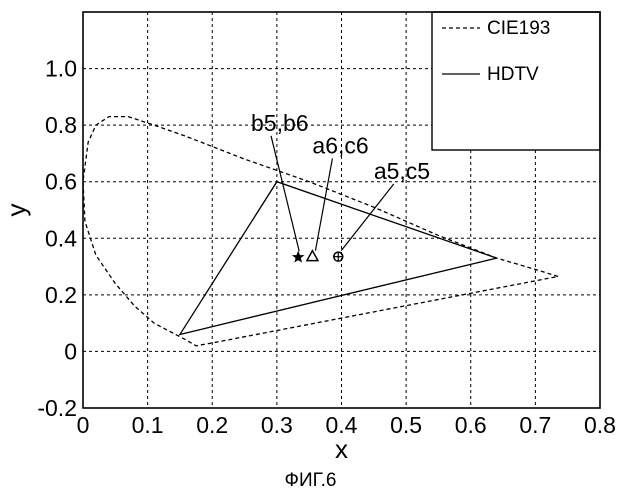  I want to click on y-tick-label: -0.2, so click(57, 408).